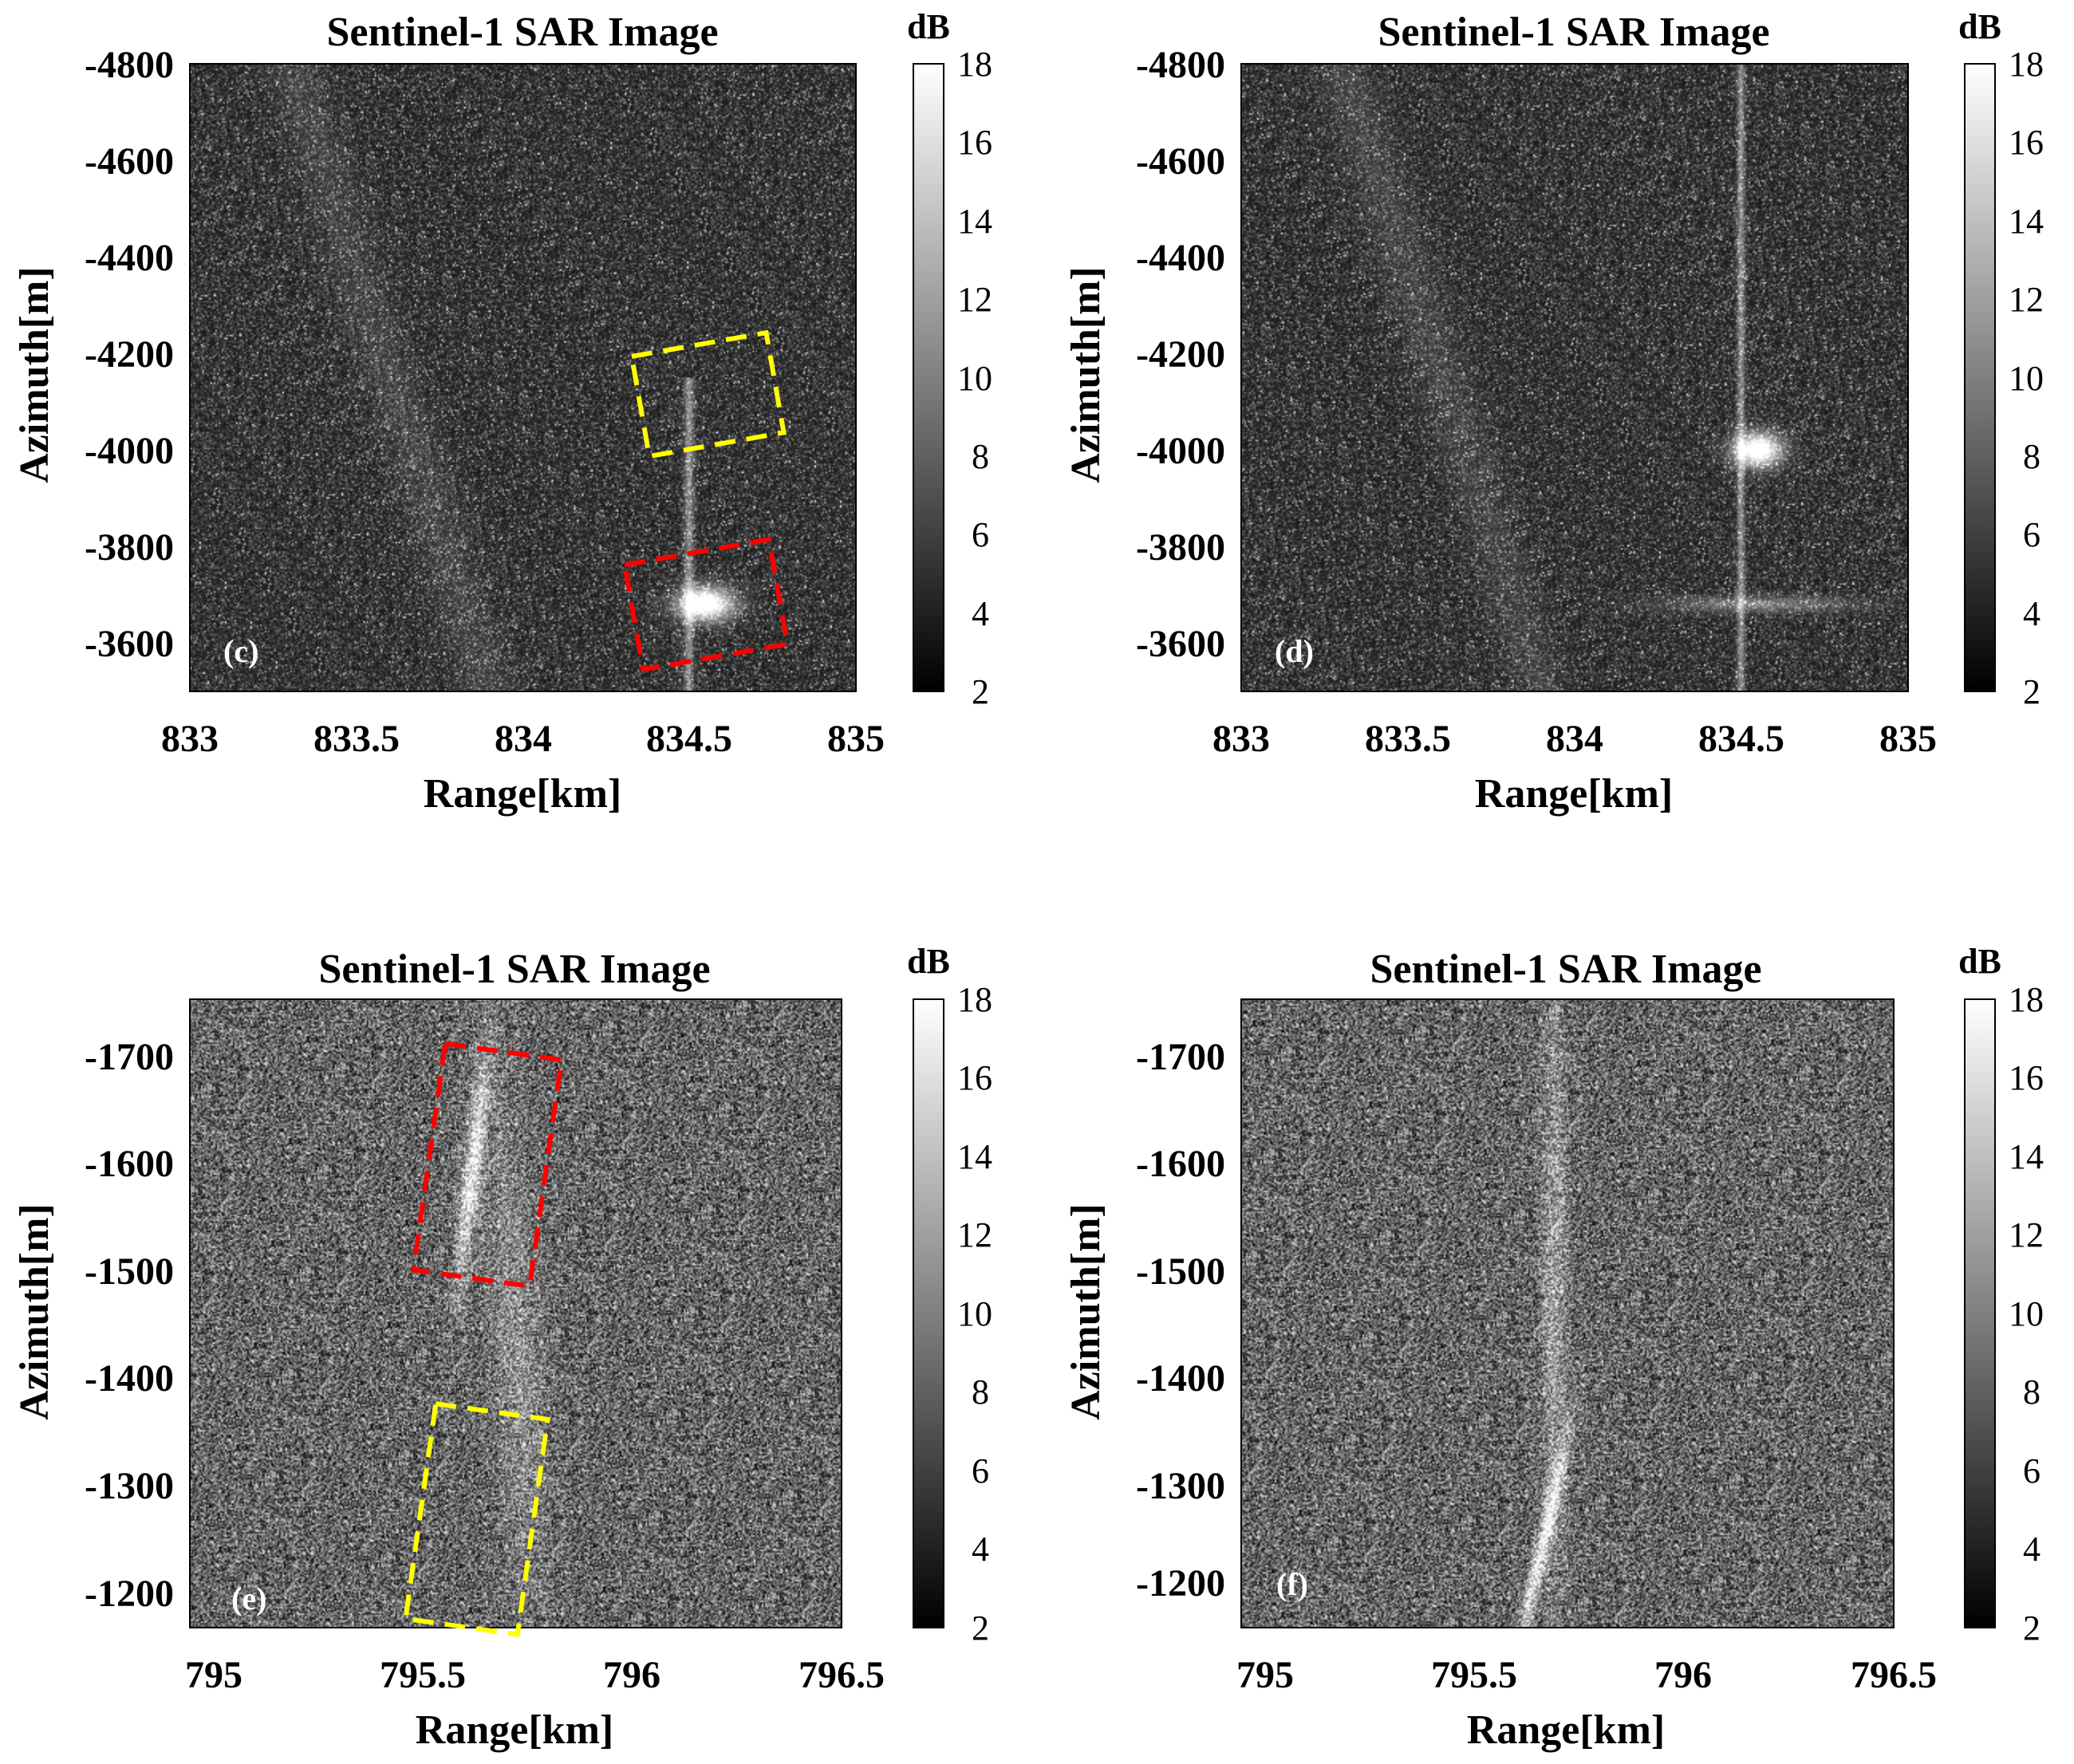 Image resolution: width=2074 pixels, height=1764 pixels. I want to click on panel-c-image, so click(523, 377).